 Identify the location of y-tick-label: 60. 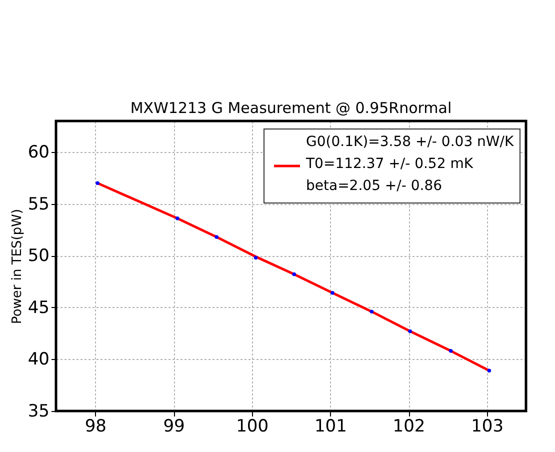
(39, 152).